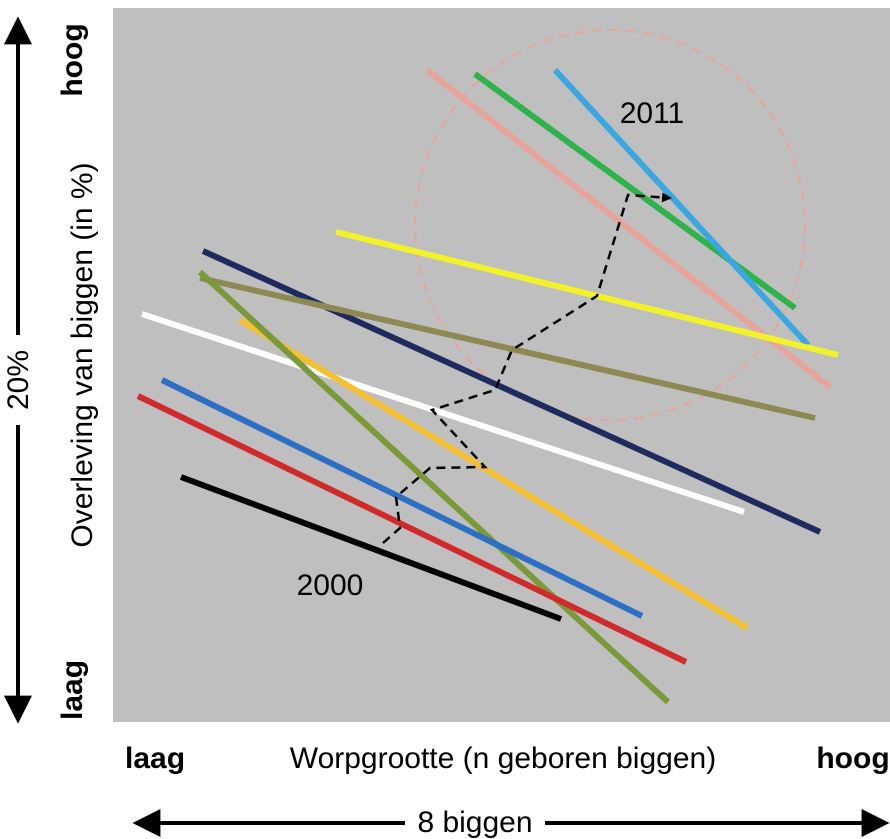 The width and height of the screenshot is (890, 839). Describe the element at coordinates (330, 585) in the screenshot. I see `year-label: 2000` at that location.